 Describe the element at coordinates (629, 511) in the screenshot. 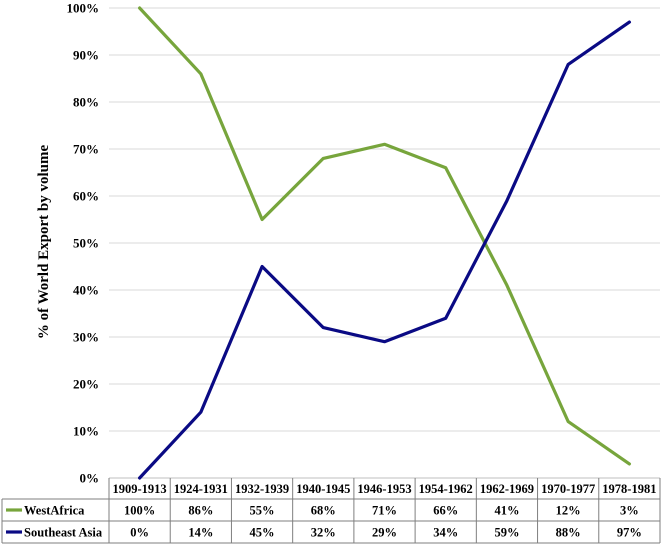

I see `data-label: 3%` at that location.